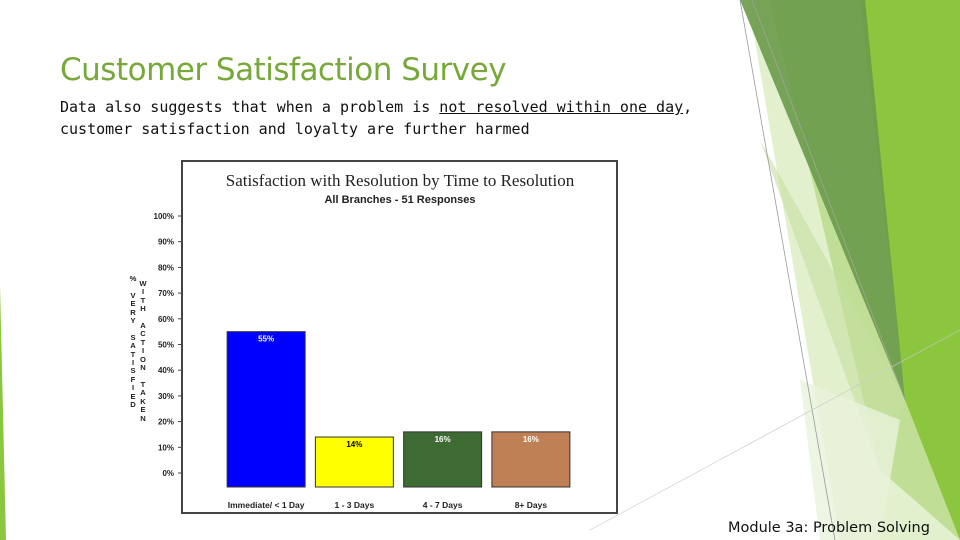 The image size is (960, 540). What do you see at coordinates (850, 460) in the screenshot?
I see `deco-facet-pale-lower` at bounding box center [850, 460].